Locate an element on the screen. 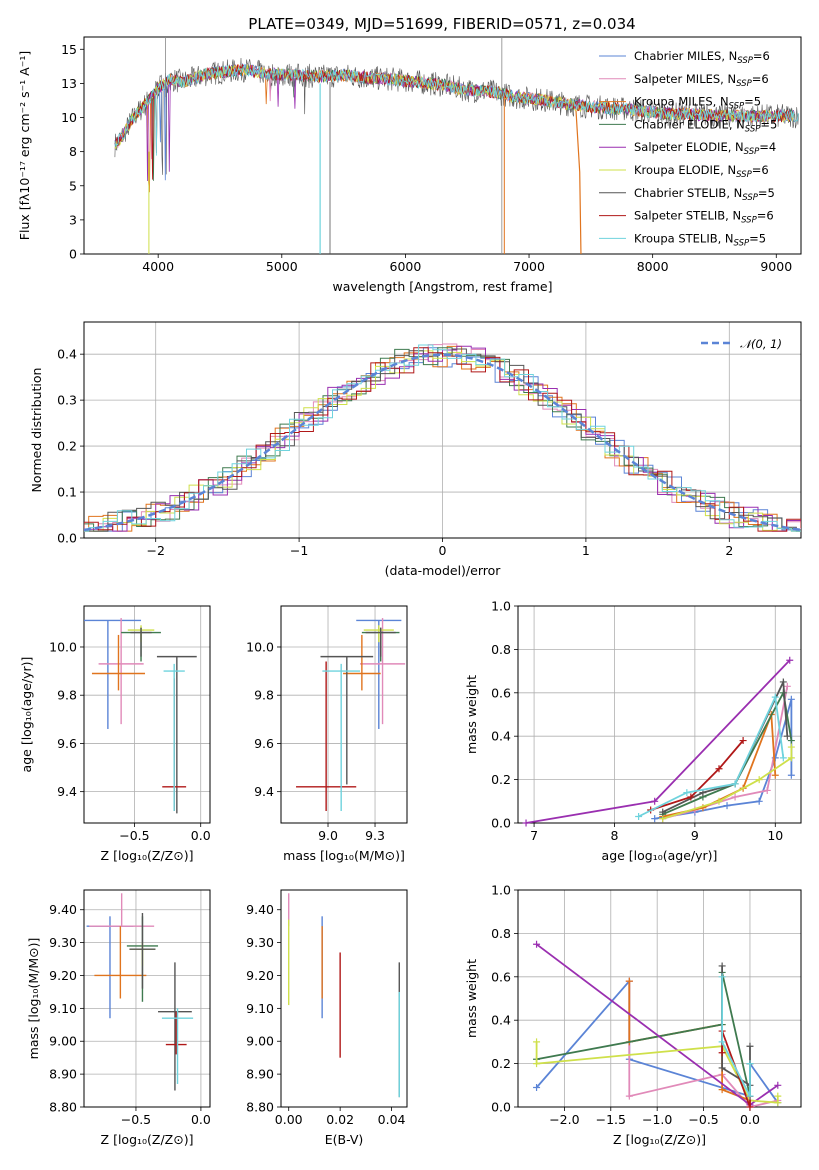  spectrum-legend-label: Kroupa MILES, NSSP=5 is located at coordinates (697, 103).